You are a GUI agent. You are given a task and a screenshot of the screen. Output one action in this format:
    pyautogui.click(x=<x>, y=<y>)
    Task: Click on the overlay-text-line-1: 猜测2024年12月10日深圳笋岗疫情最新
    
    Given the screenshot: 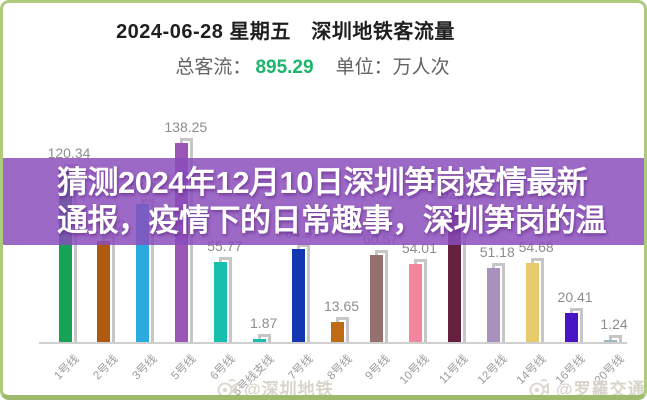 What is the action you would take?
    pyautogui.click(x=322, y=182)
    